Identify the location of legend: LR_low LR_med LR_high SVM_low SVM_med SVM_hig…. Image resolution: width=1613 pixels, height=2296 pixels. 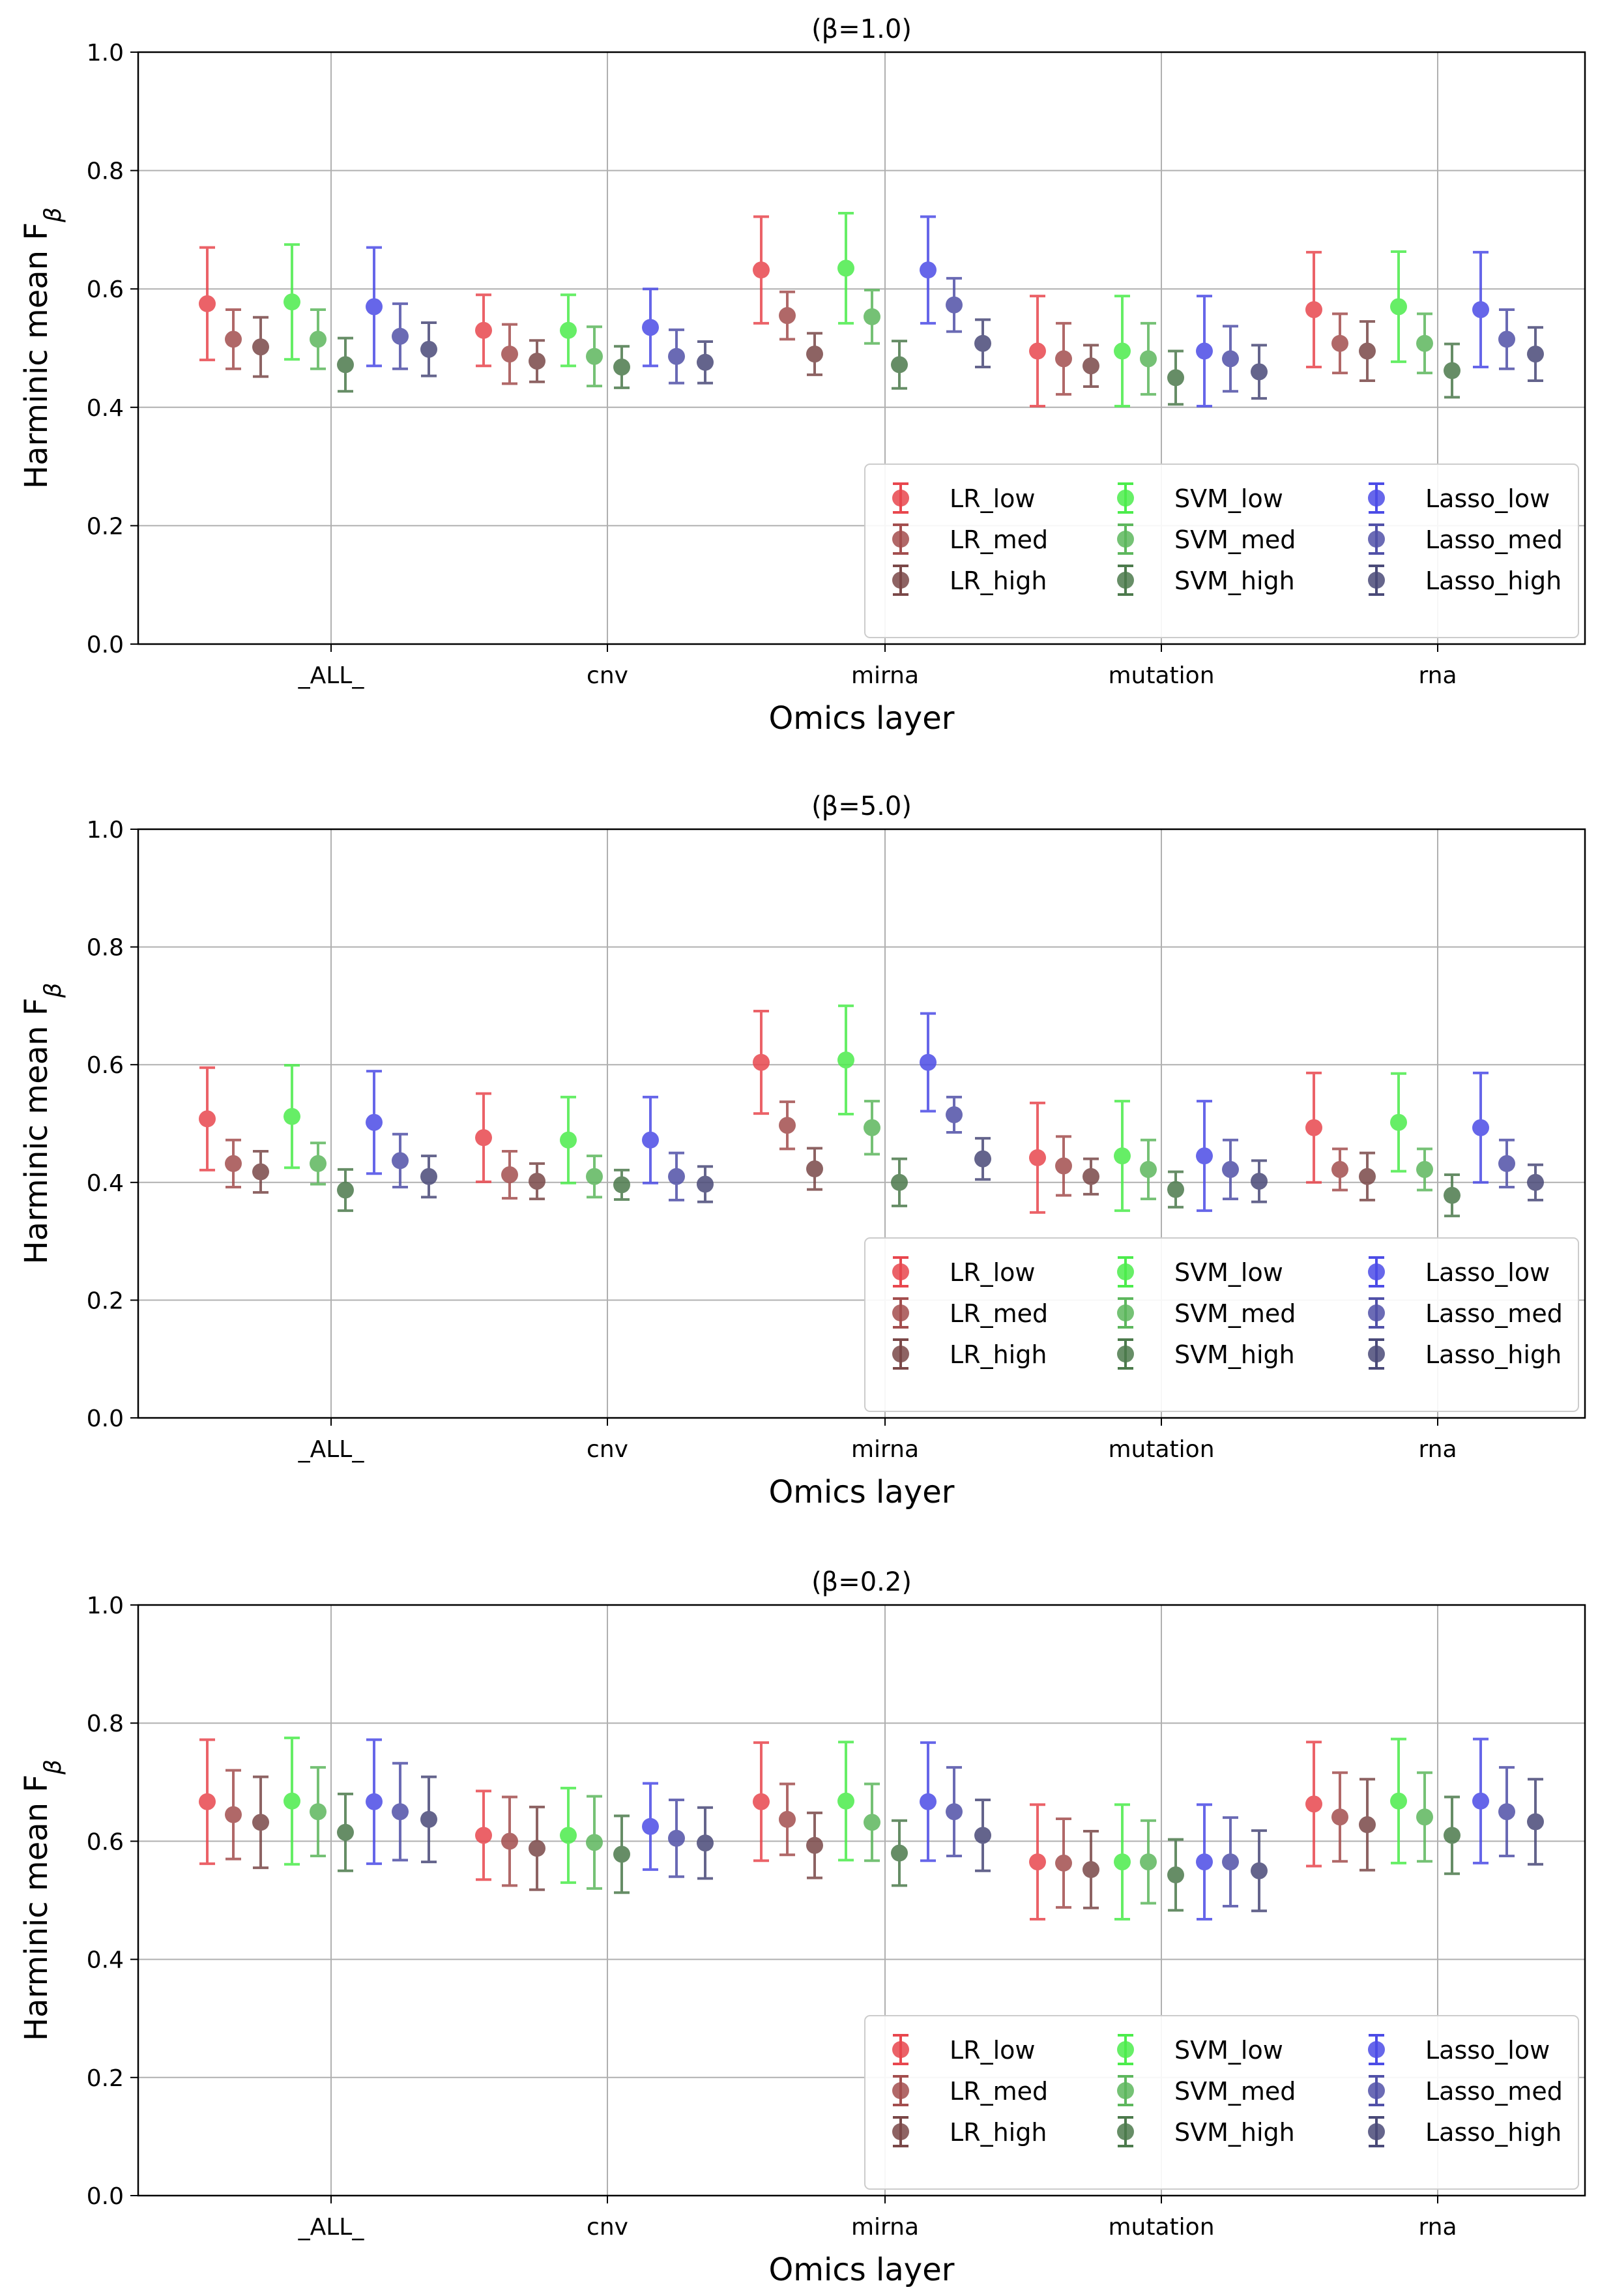
(1221, 2102).